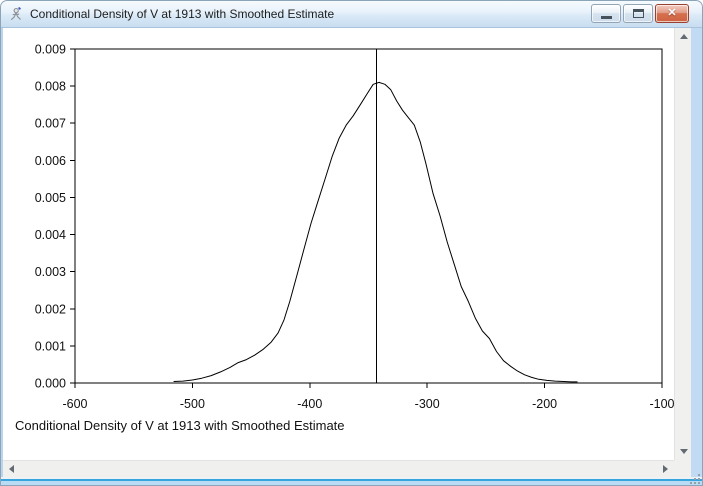  I want to click on window-controls: ✕, so click(640, 13).